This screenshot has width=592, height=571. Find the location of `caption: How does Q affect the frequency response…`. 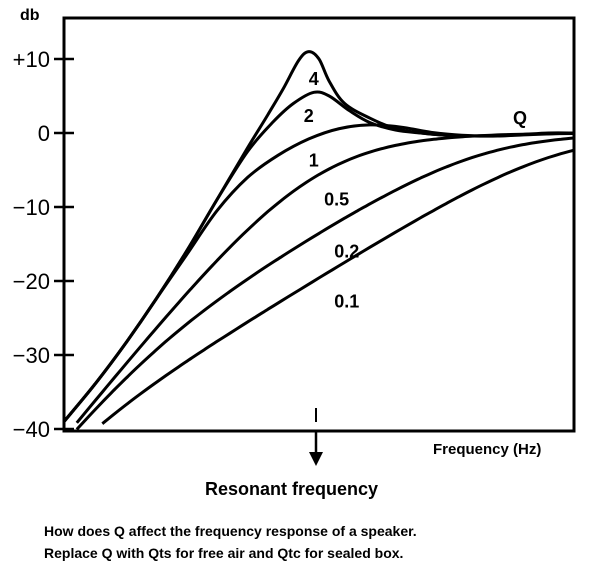

caption: How does Q affect the frequency response… is located at coordinates (314, 542).